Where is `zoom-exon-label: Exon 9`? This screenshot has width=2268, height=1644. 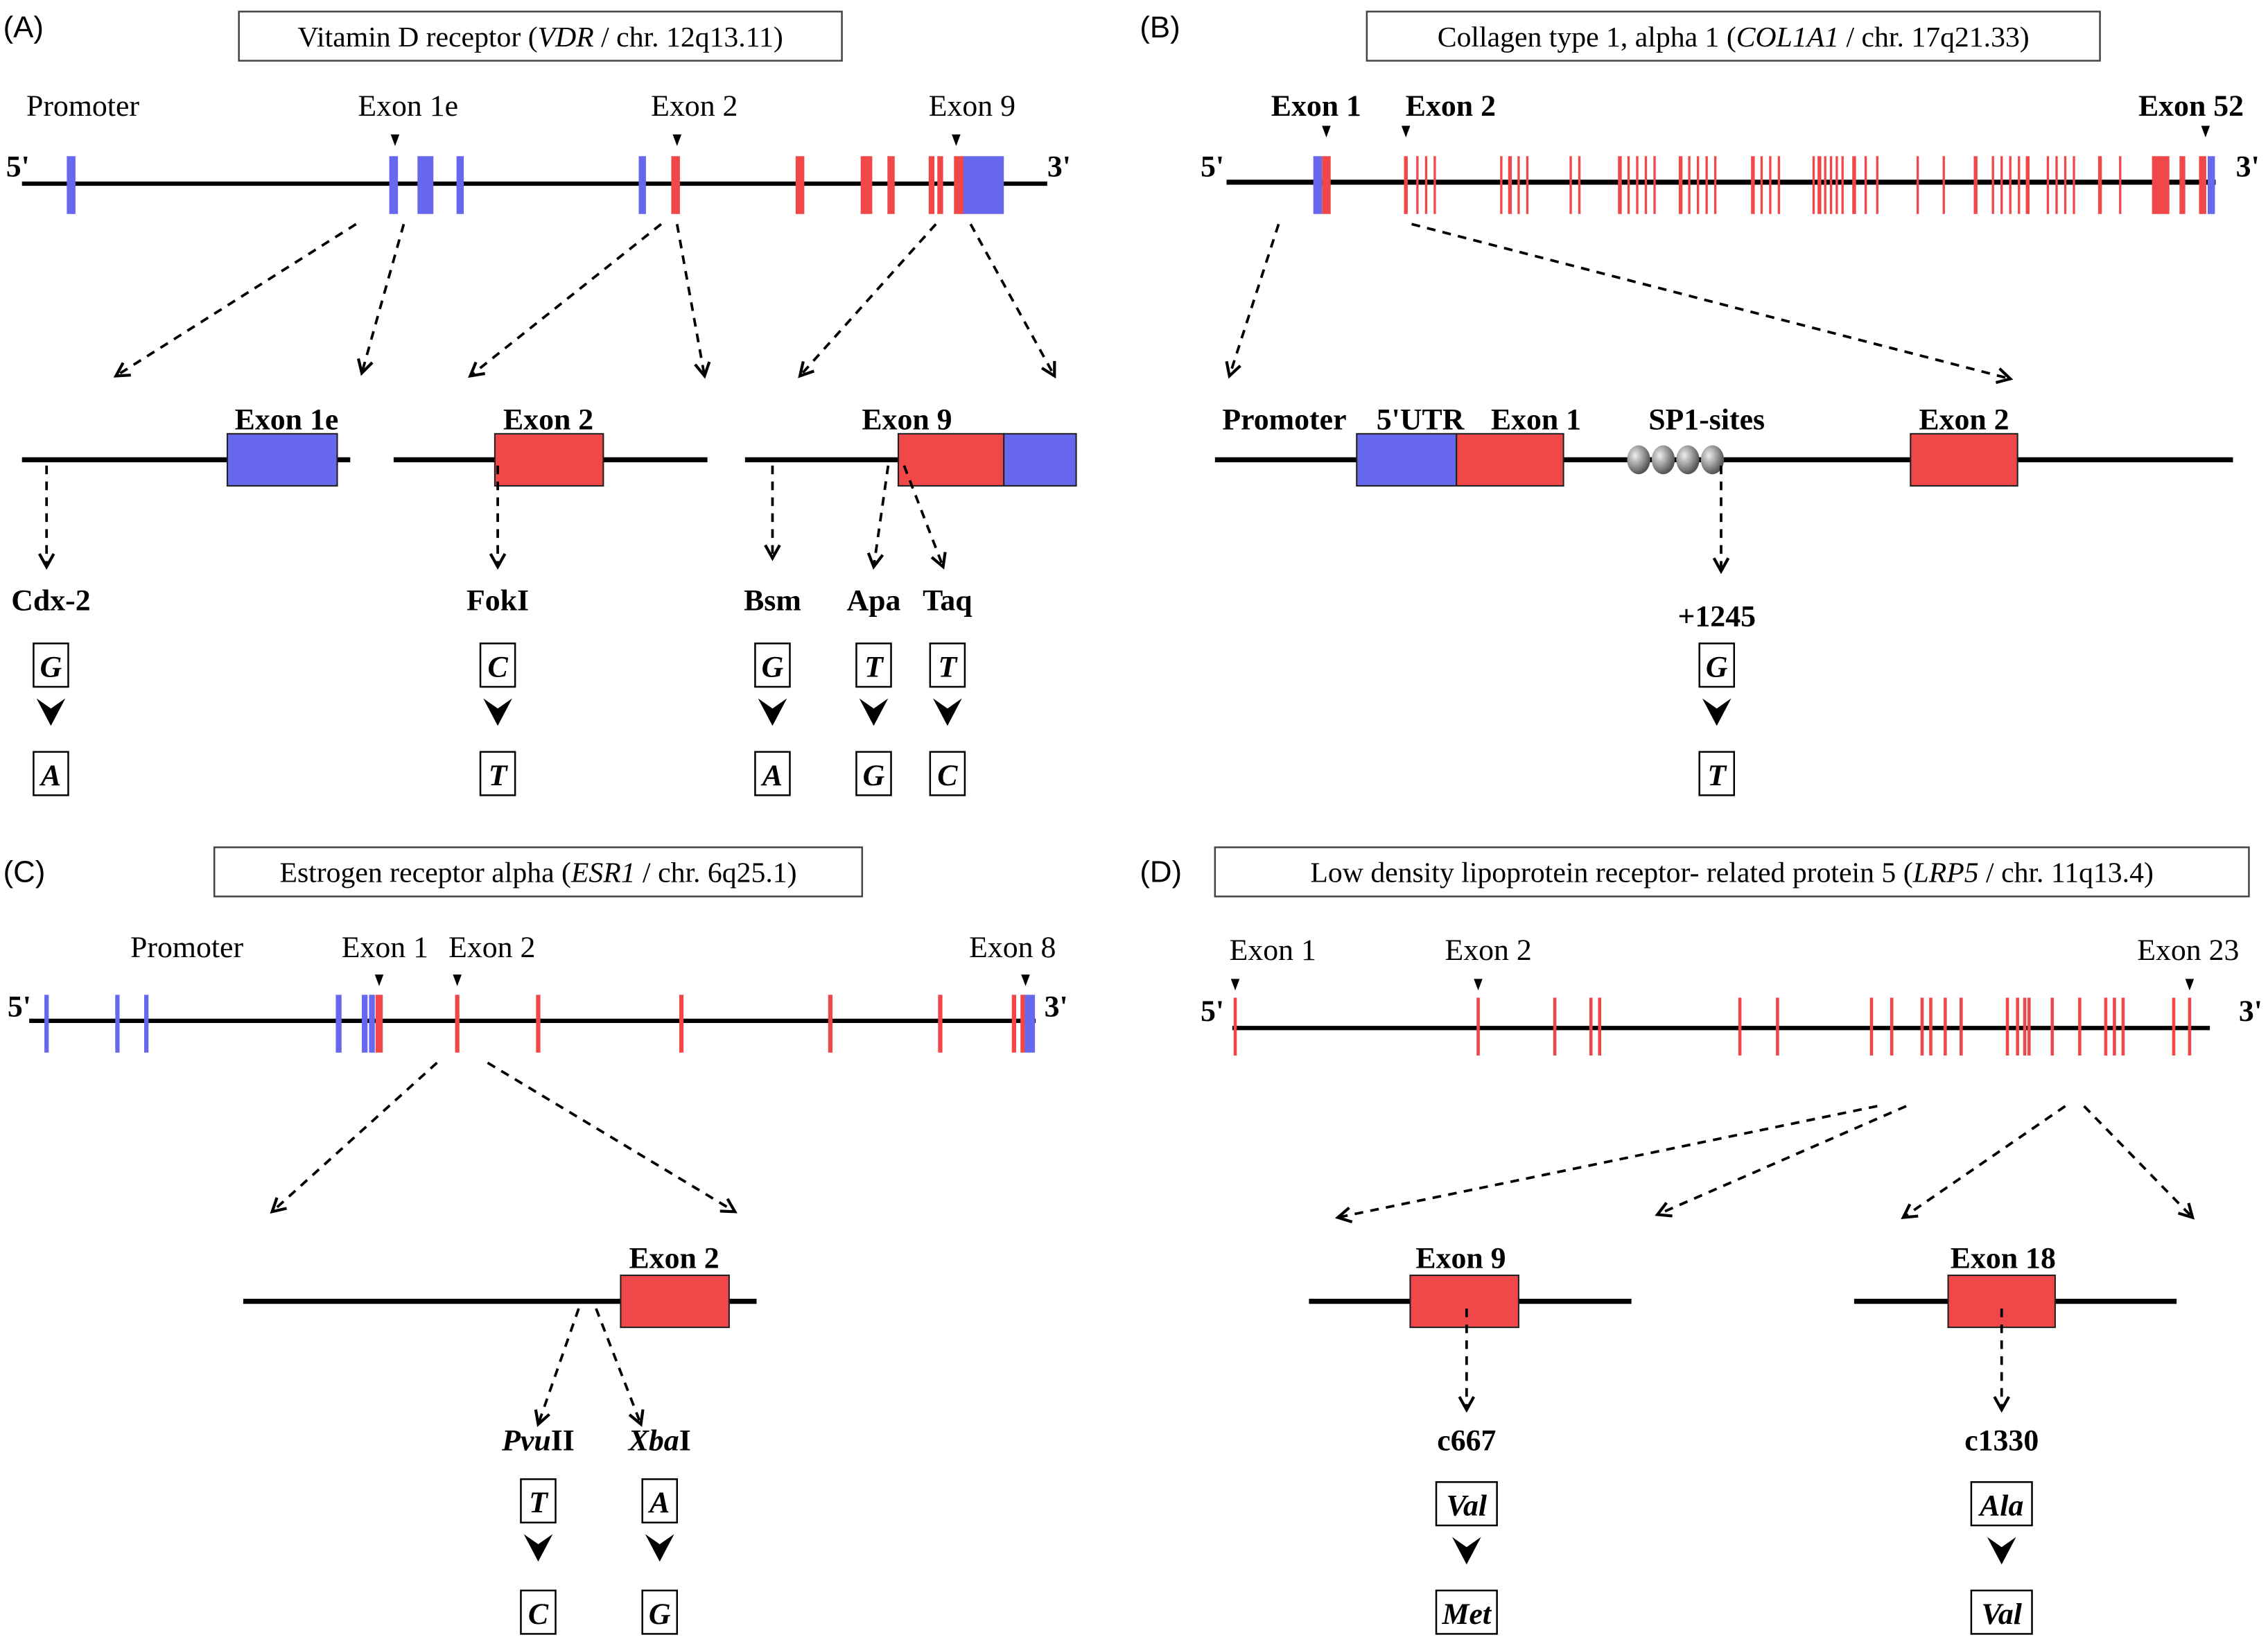
zoom-exon-label: Exon 9 is located at coordinates (907, 420).